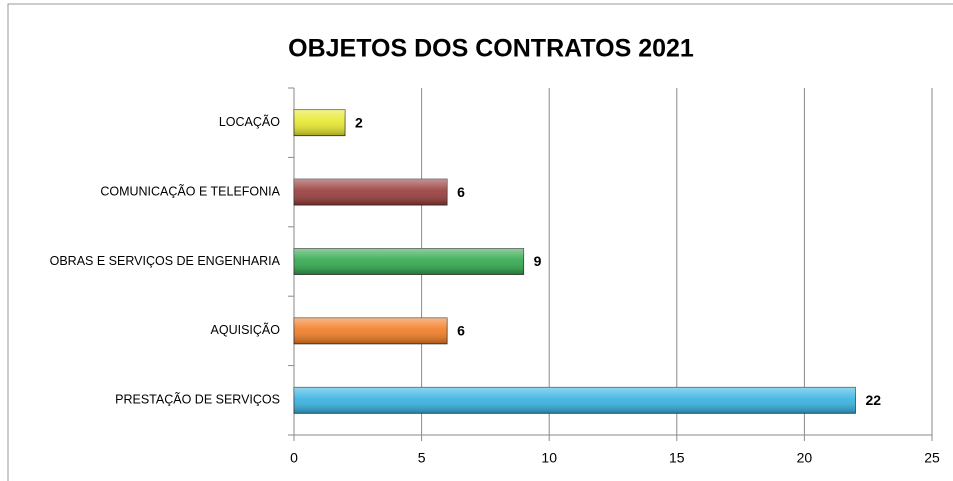 The height and width of the screenshot is (481, 953). Describe the element at coordinates (549, 458) in the screenshot. I see `x-tick-label: 10` at that location.